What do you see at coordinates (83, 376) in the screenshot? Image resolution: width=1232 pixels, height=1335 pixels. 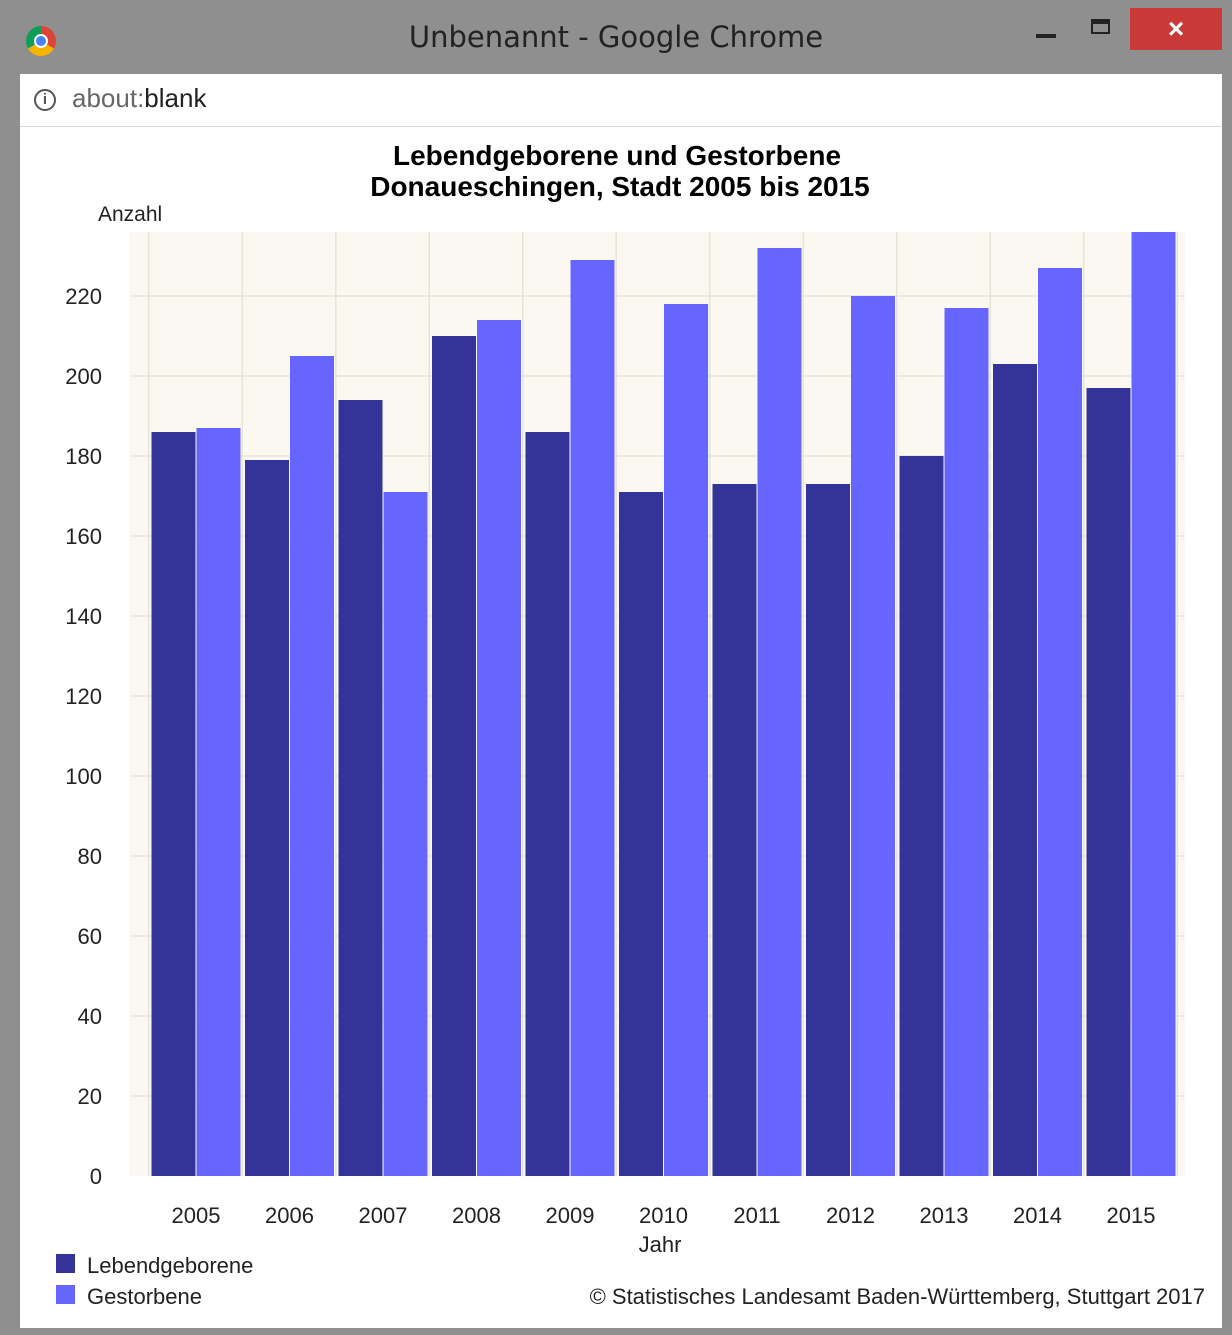 I see `y-tick-label: 200` at bounding box center [83, 376].